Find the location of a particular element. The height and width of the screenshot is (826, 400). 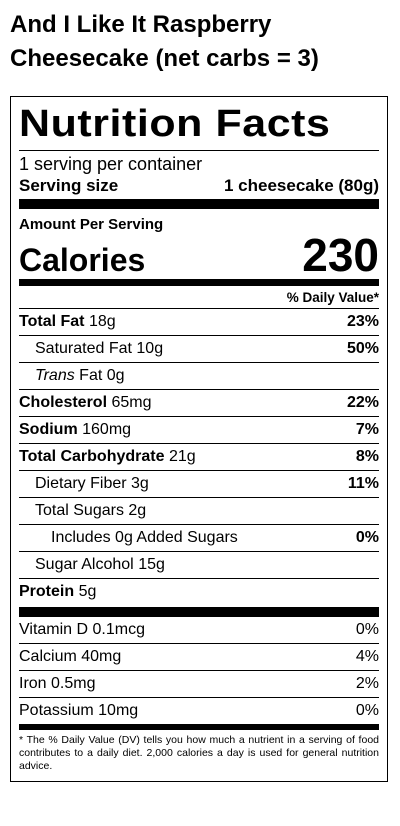

nutrient-amount: 2g is located at coordinates (137, 510).